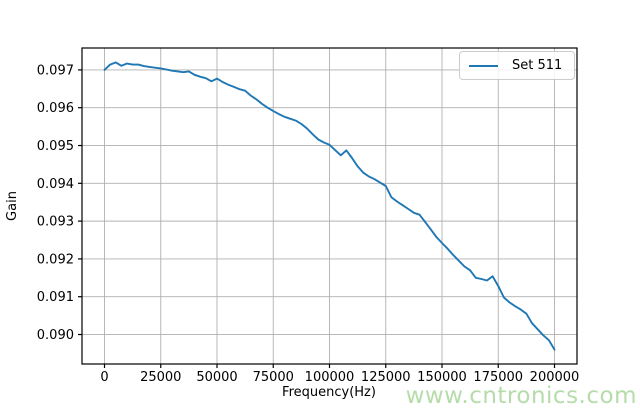 This screenshot has width=640, height=409. Describe the element at coordinates (104, 377) in the screenshot. I see `x-tick-label: 0` at that location.